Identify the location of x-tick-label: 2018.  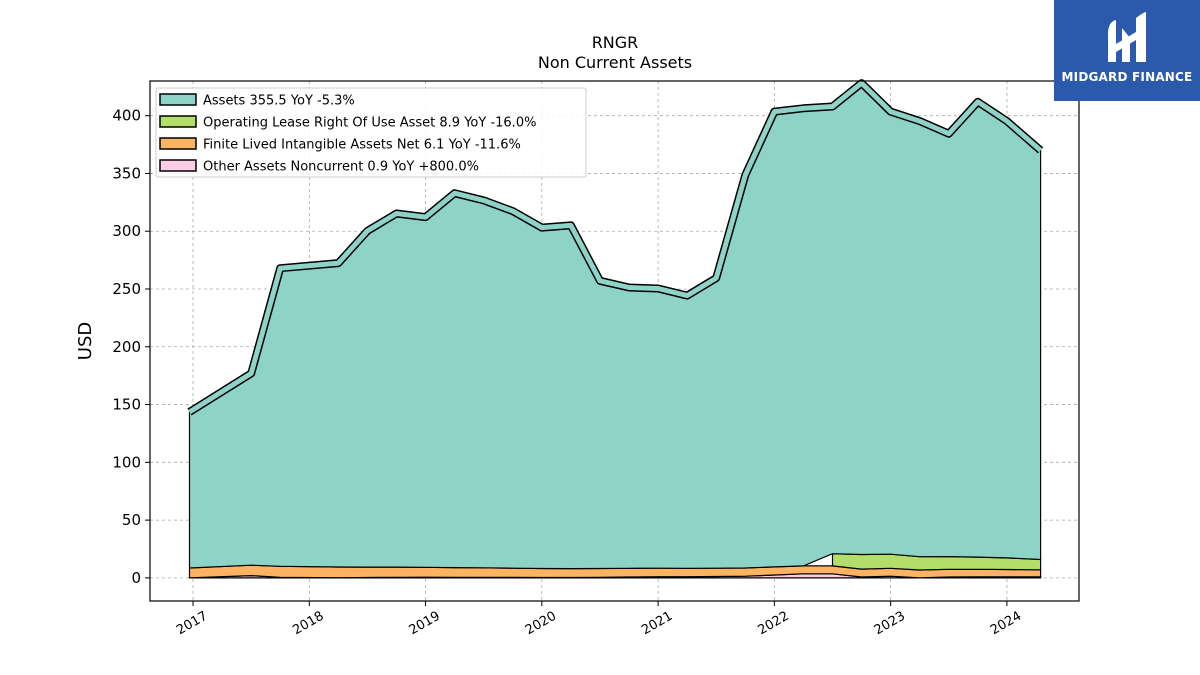
(308, 624).